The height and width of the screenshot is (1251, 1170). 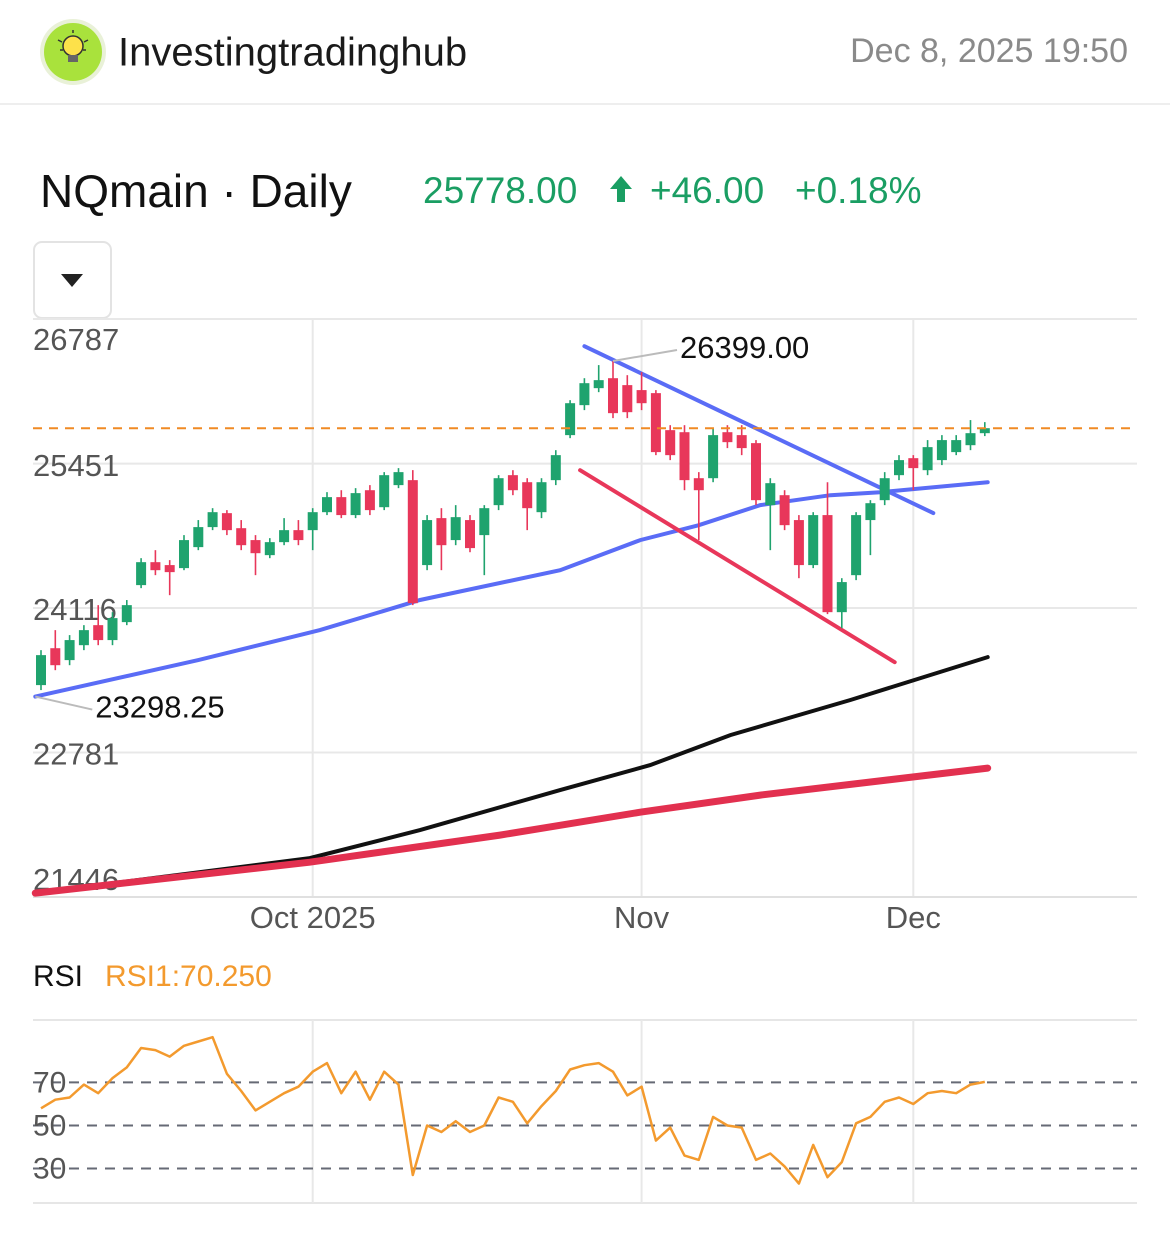 I want to click on dropdown-button, so click(x=72, y=280).